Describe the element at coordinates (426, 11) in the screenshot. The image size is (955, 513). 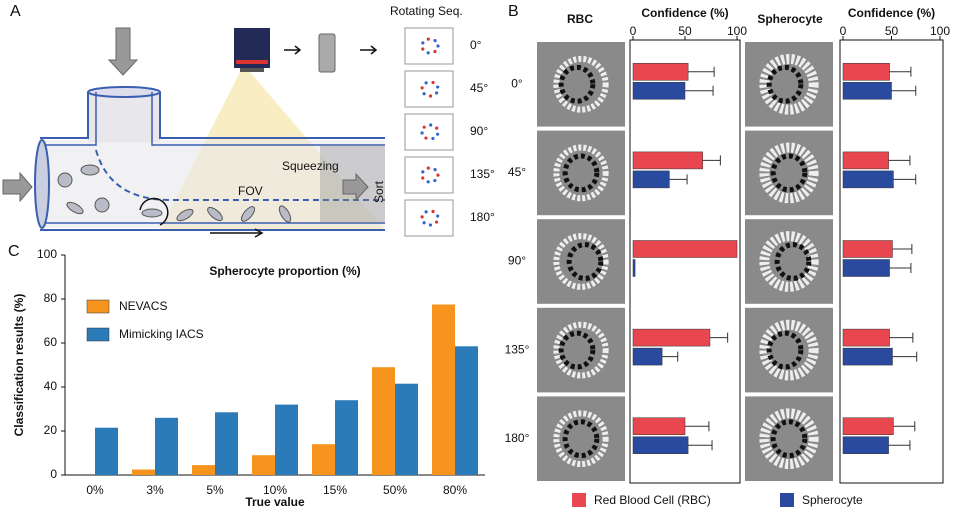
I see `label: Rotating Seq.` at that location.